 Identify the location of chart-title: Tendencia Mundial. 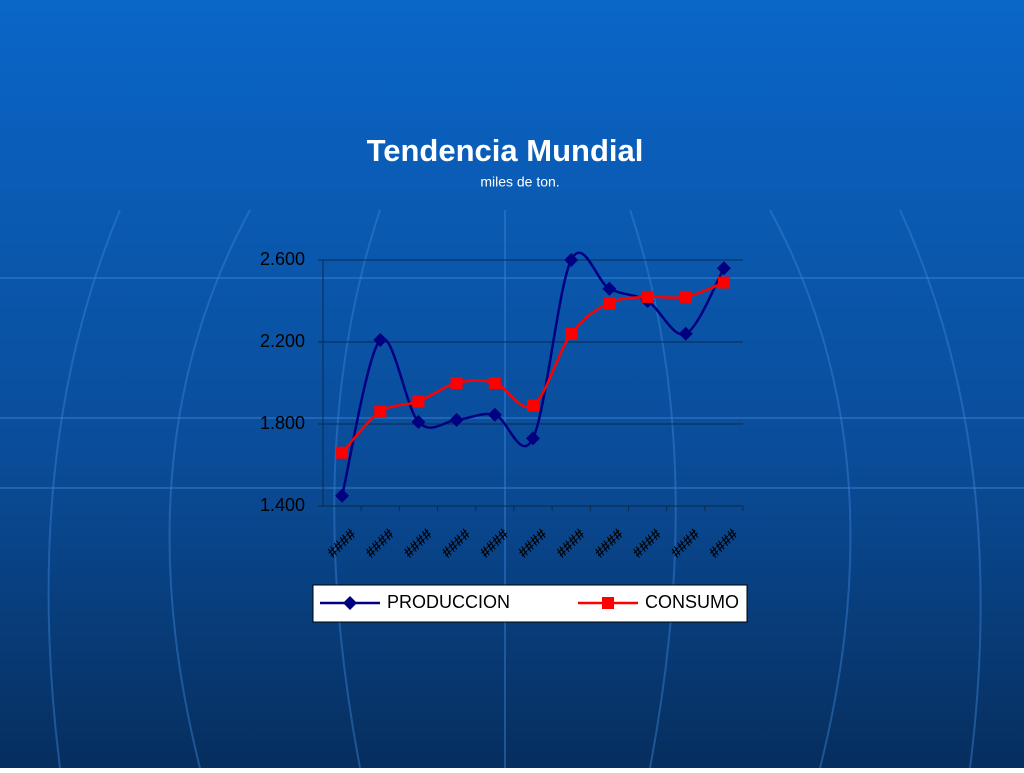
(505, 150).